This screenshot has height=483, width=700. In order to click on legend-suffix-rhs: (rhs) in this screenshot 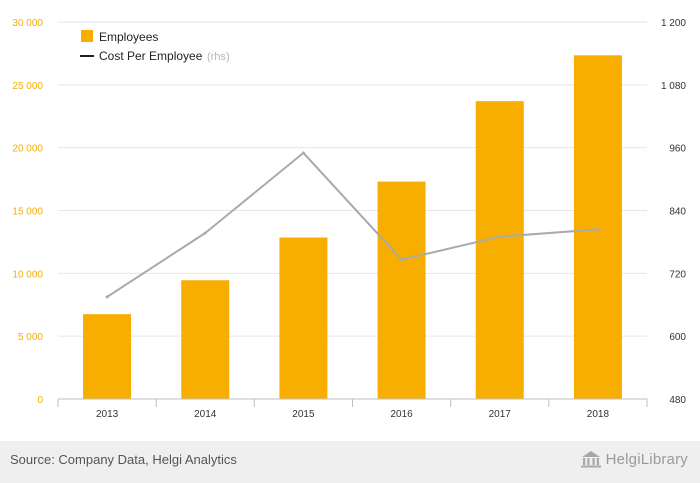, I will do `click(218, 57)`.